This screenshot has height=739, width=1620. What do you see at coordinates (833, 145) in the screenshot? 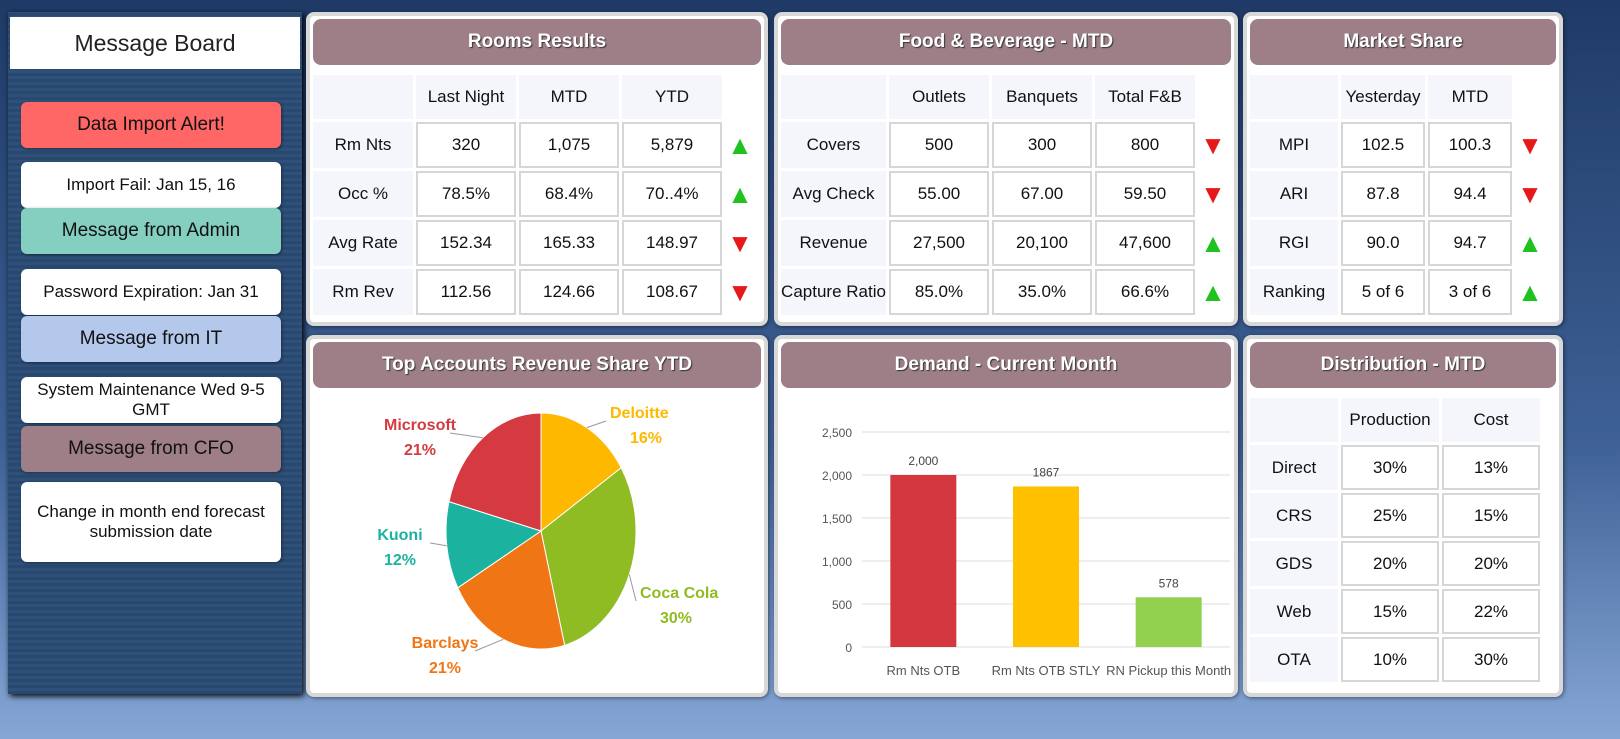
I see `row-label: Covers` at bounding box center [833, 145].